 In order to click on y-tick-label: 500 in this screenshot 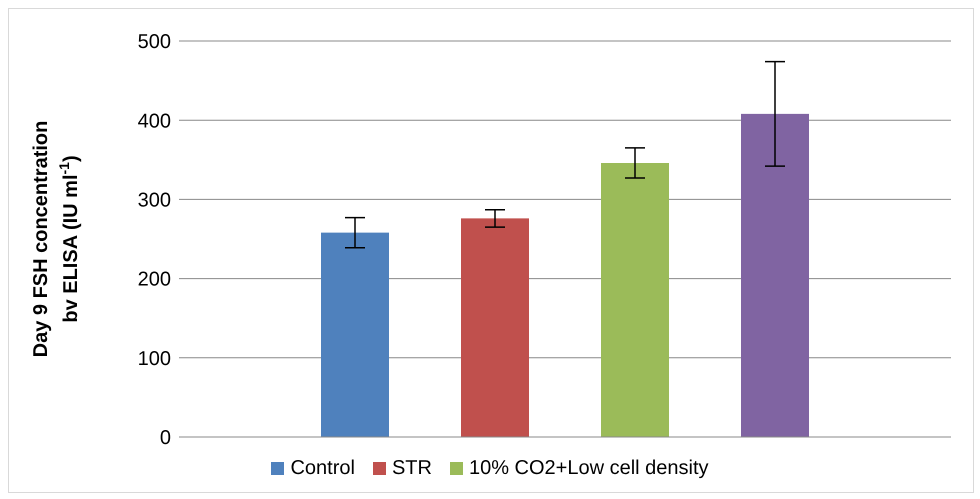, I will do `click(154, 42)`.